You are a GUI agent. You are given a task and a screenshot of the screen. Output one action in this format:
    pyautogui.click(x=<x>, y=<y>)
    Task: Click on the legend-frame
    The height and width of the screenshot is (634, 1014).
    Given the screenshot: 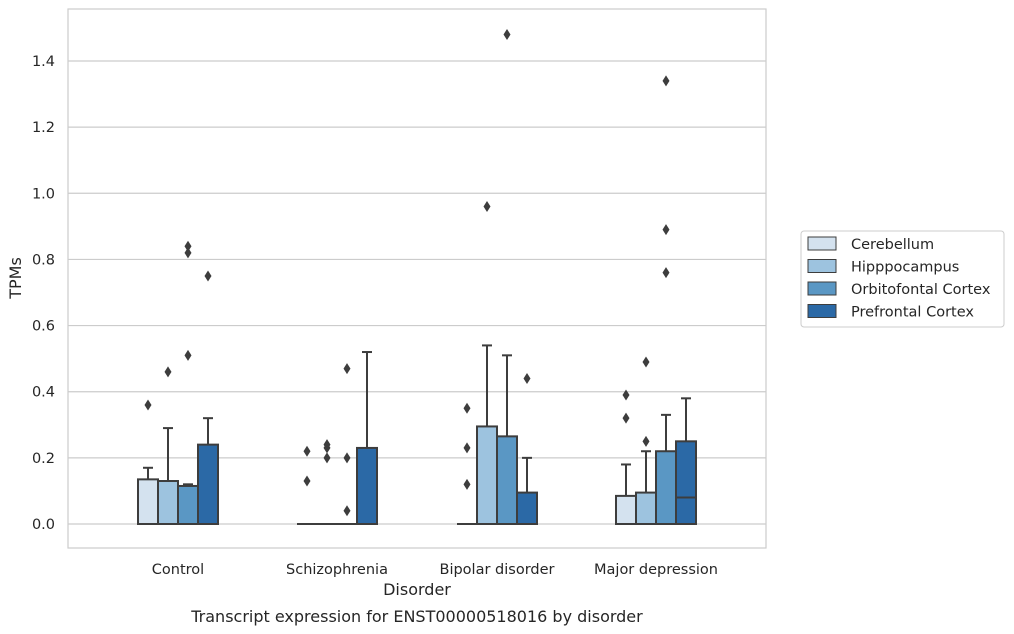 What is the action you would take?
    pyautogui.click(x=902, y=279)
    